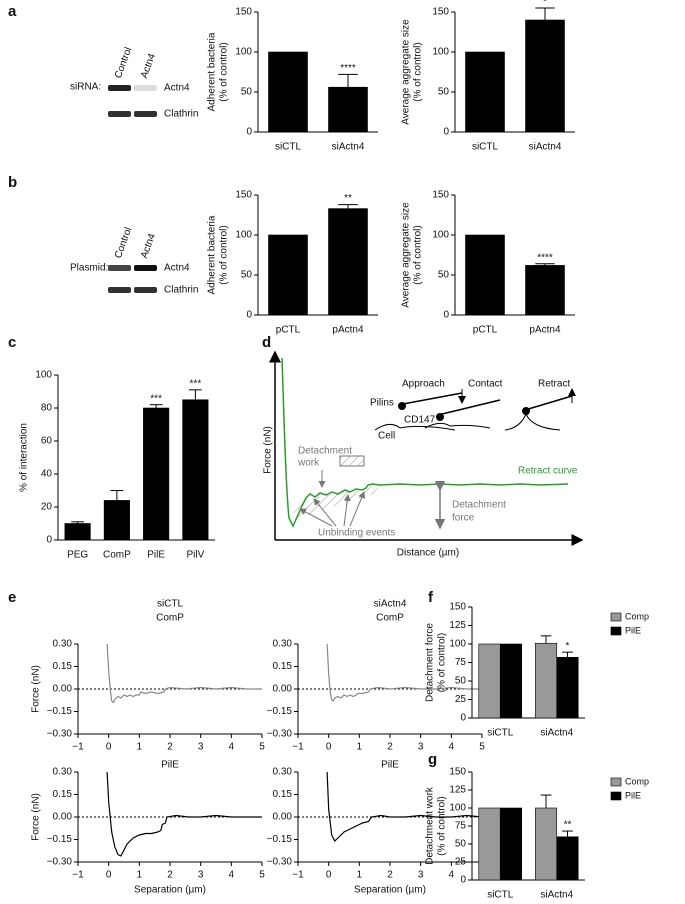 The image size is (685, 904). What do you see at coordinates (406, 255) in the screenshot?
I see `y-axis-label: Average aggregate size` at bounding box center [406, 255].